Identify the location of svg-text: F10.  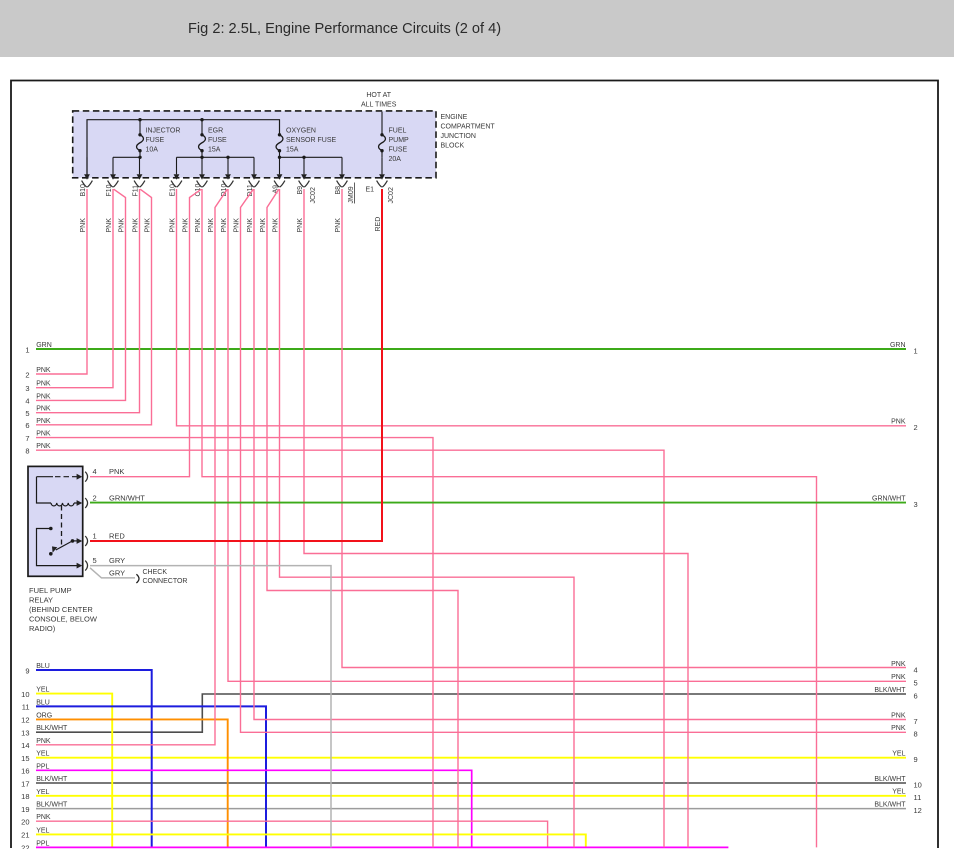
(109, 190).